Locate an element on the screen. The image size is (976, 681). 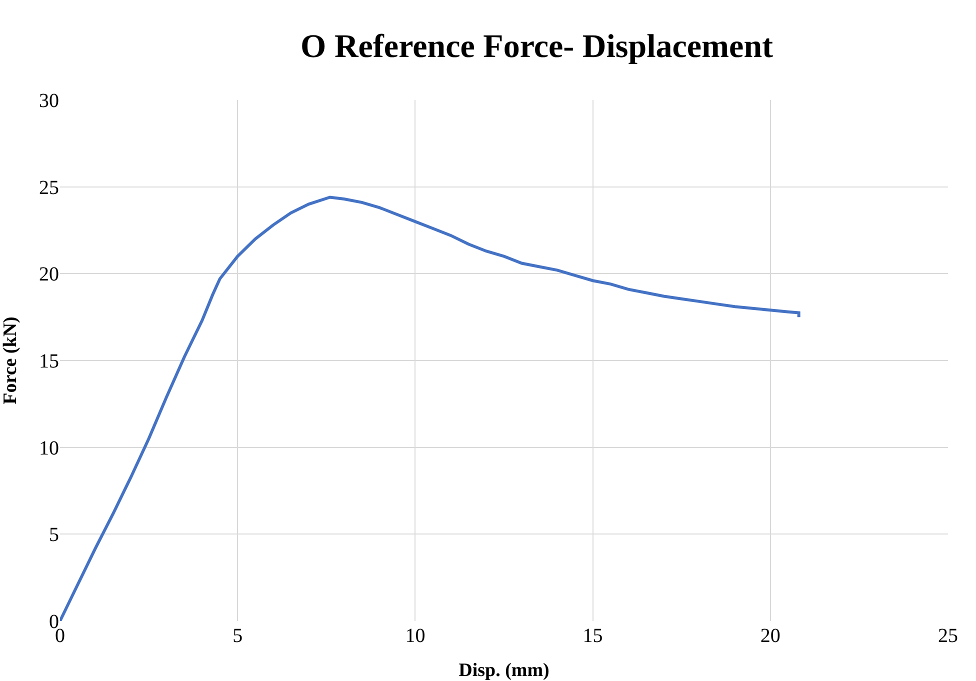
chart-title: O Reference Force- Displacement is located at coordinates (537, 47).